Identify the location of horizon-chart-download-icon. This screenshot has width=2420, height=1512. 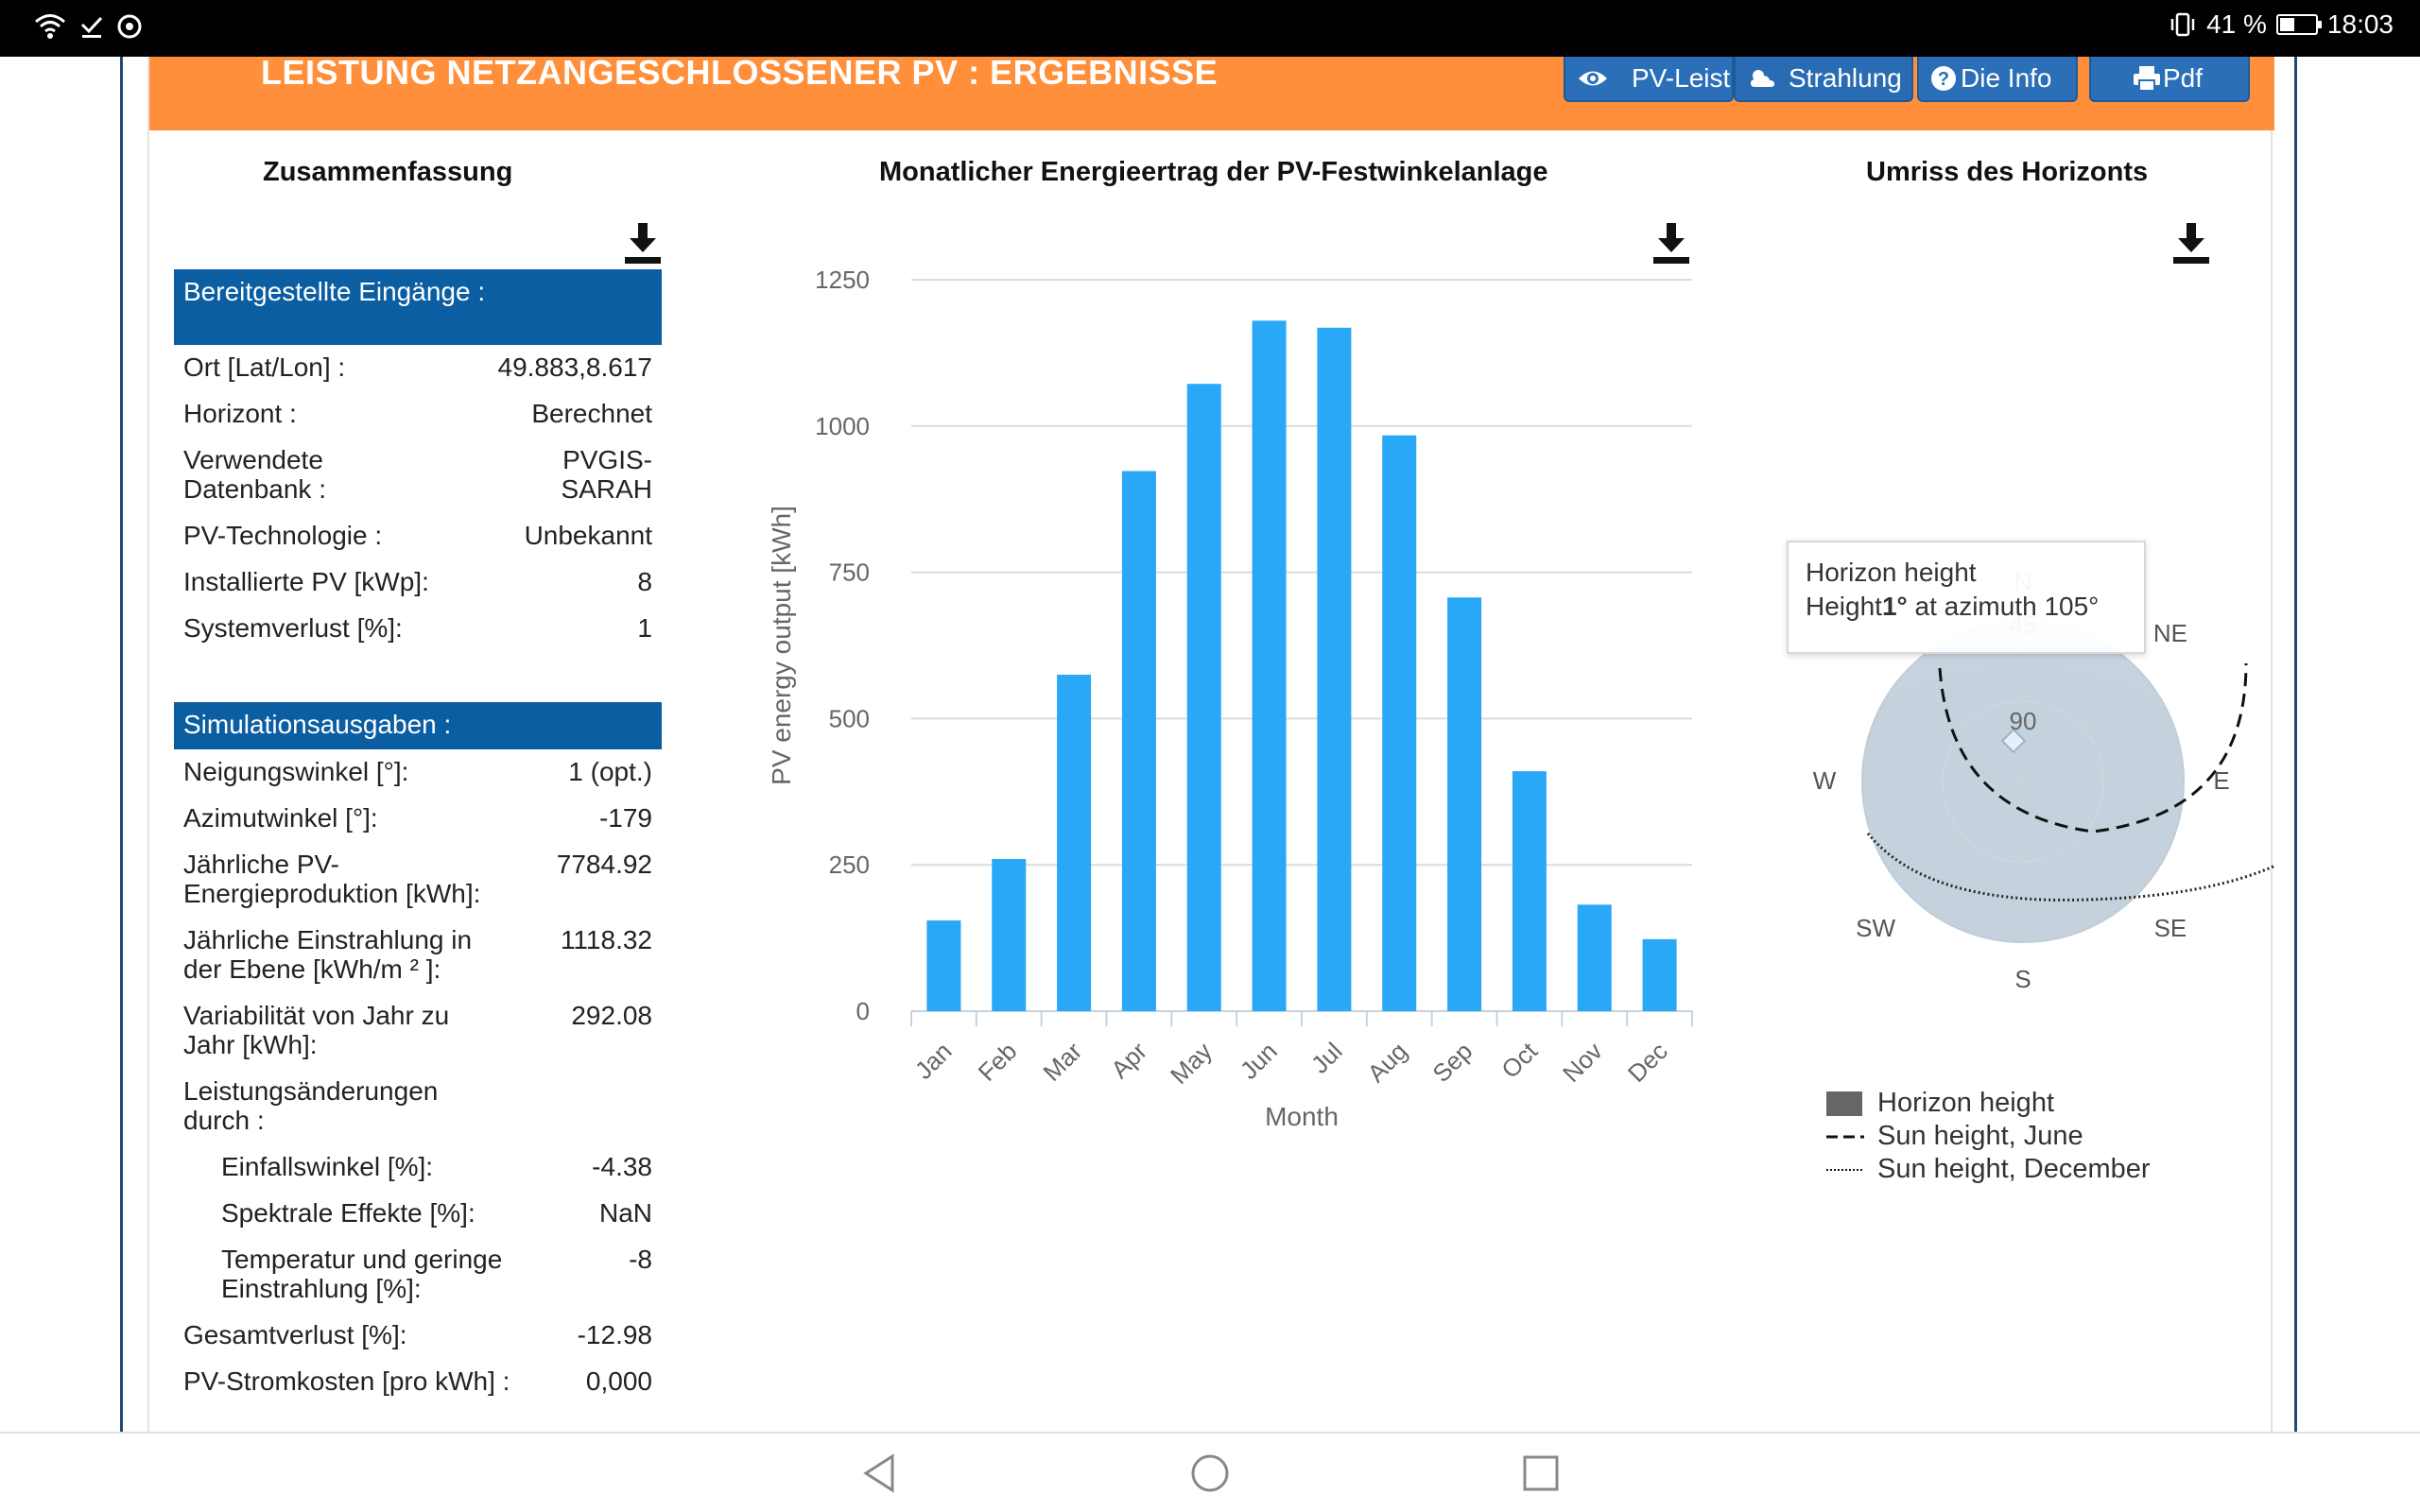
(2191, 243).